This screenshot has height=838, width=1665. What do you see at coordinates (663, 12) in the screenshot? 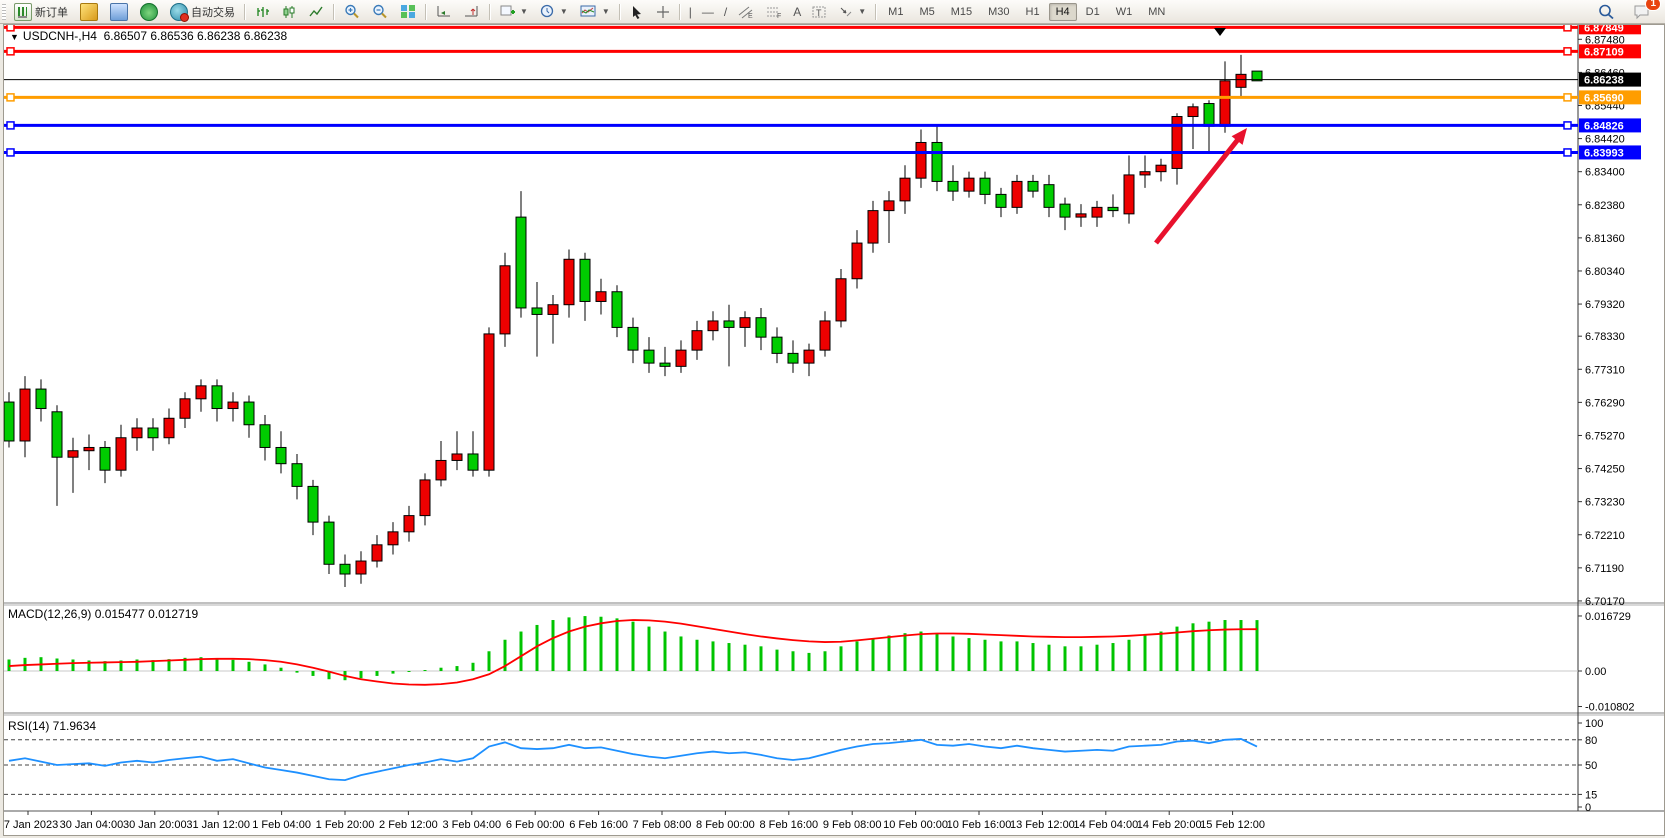
I see `crosshair-tool-button` at bounding box center [663, 12].